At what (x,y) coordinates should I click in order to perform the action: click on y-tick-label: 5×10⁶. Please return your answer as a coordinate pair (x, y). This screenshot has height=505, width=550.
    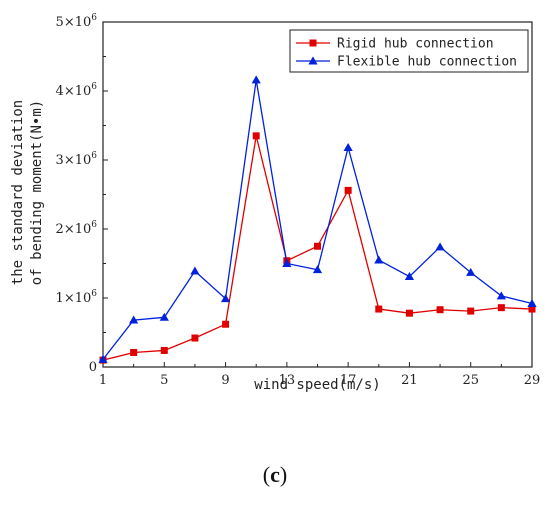
    Looking at the image, I should click on (77, 21).